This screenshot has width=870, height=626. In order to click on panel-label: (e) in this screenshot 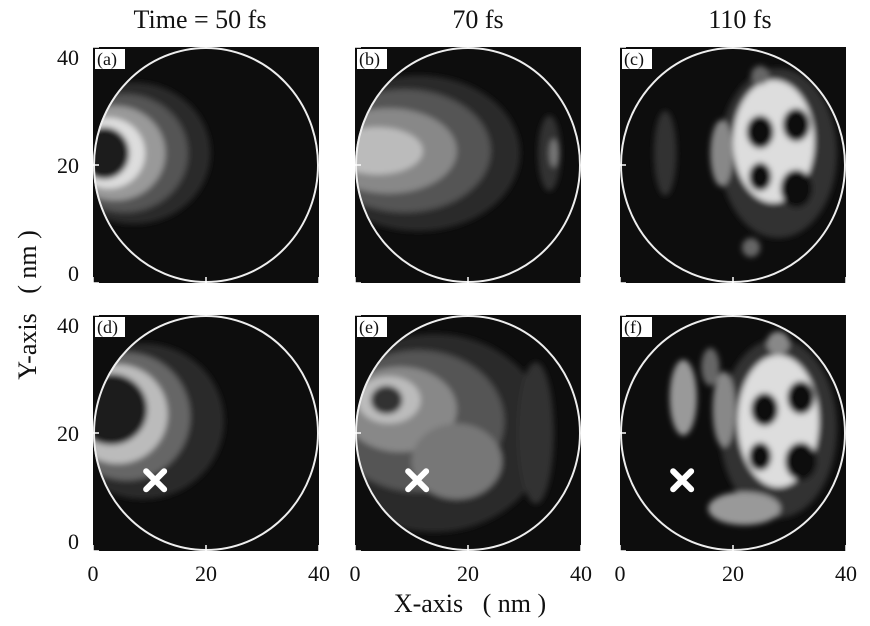, I will do `click(369, 327)`.